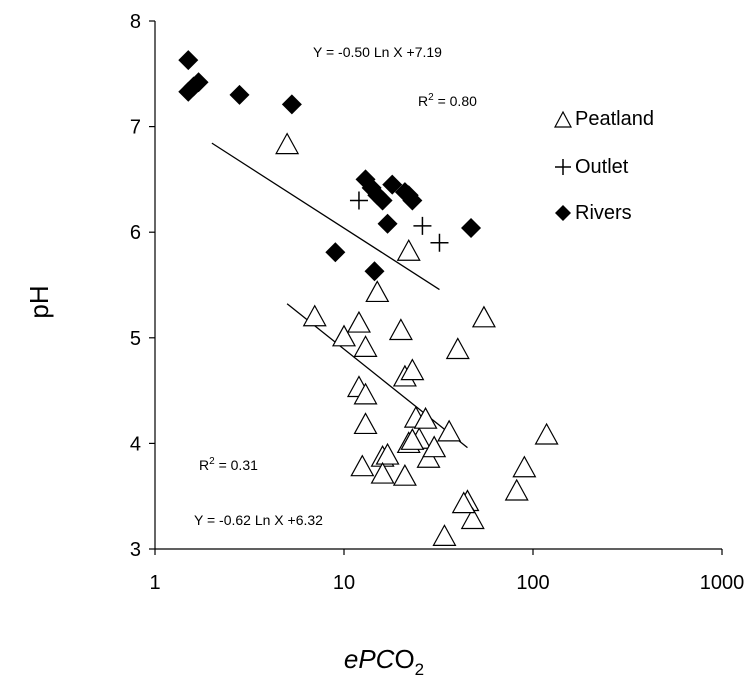  What do you see at coordinates (377, 52) in the screenshot?
I see `equation-upper: Y = -0.50 Ln X +7.19` at bounding box center [377, 52].